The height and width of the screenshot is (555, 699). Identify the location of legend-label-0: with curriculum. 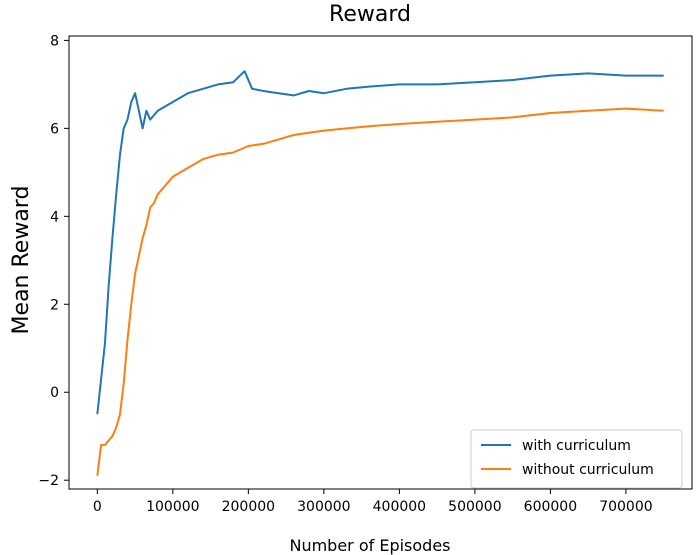
(576, 446).